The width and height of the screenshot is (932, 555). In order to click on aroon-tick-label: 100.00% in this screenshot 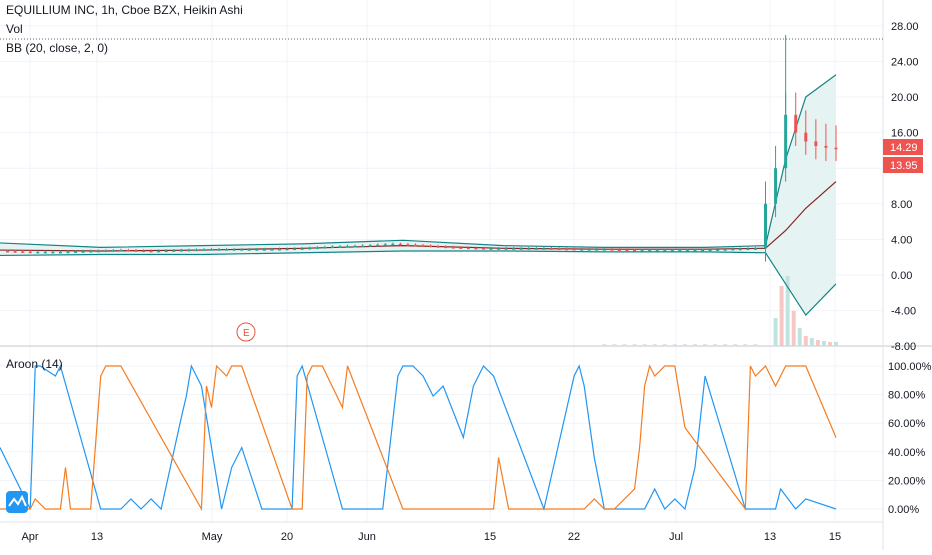, I will do `click(910, 367)`.